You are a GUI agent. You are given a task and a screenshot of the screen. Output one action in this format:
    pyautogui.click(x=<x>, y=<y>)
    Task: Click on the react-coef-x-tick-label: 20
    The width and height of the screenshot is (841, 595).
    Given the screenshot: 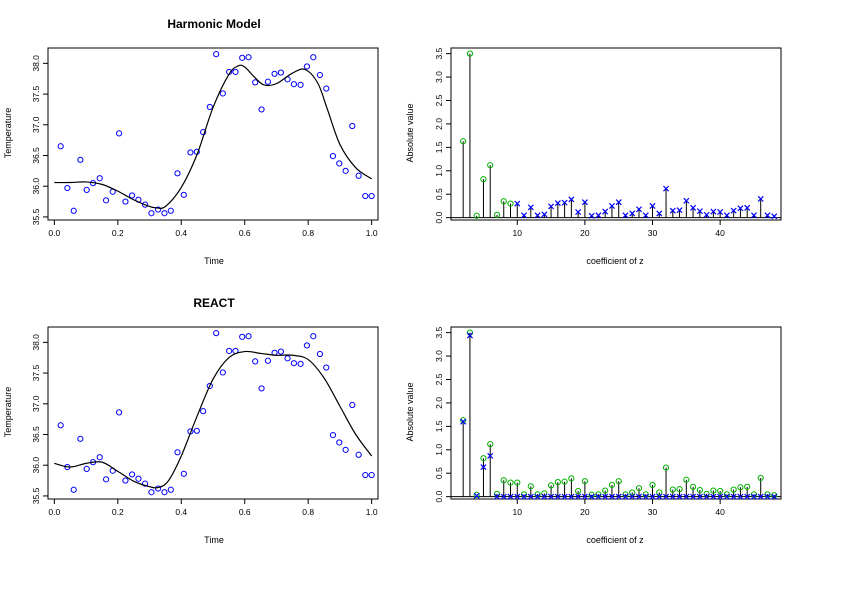 What is the action you would take?
    pyautogui.click(x=585, y=512)
    